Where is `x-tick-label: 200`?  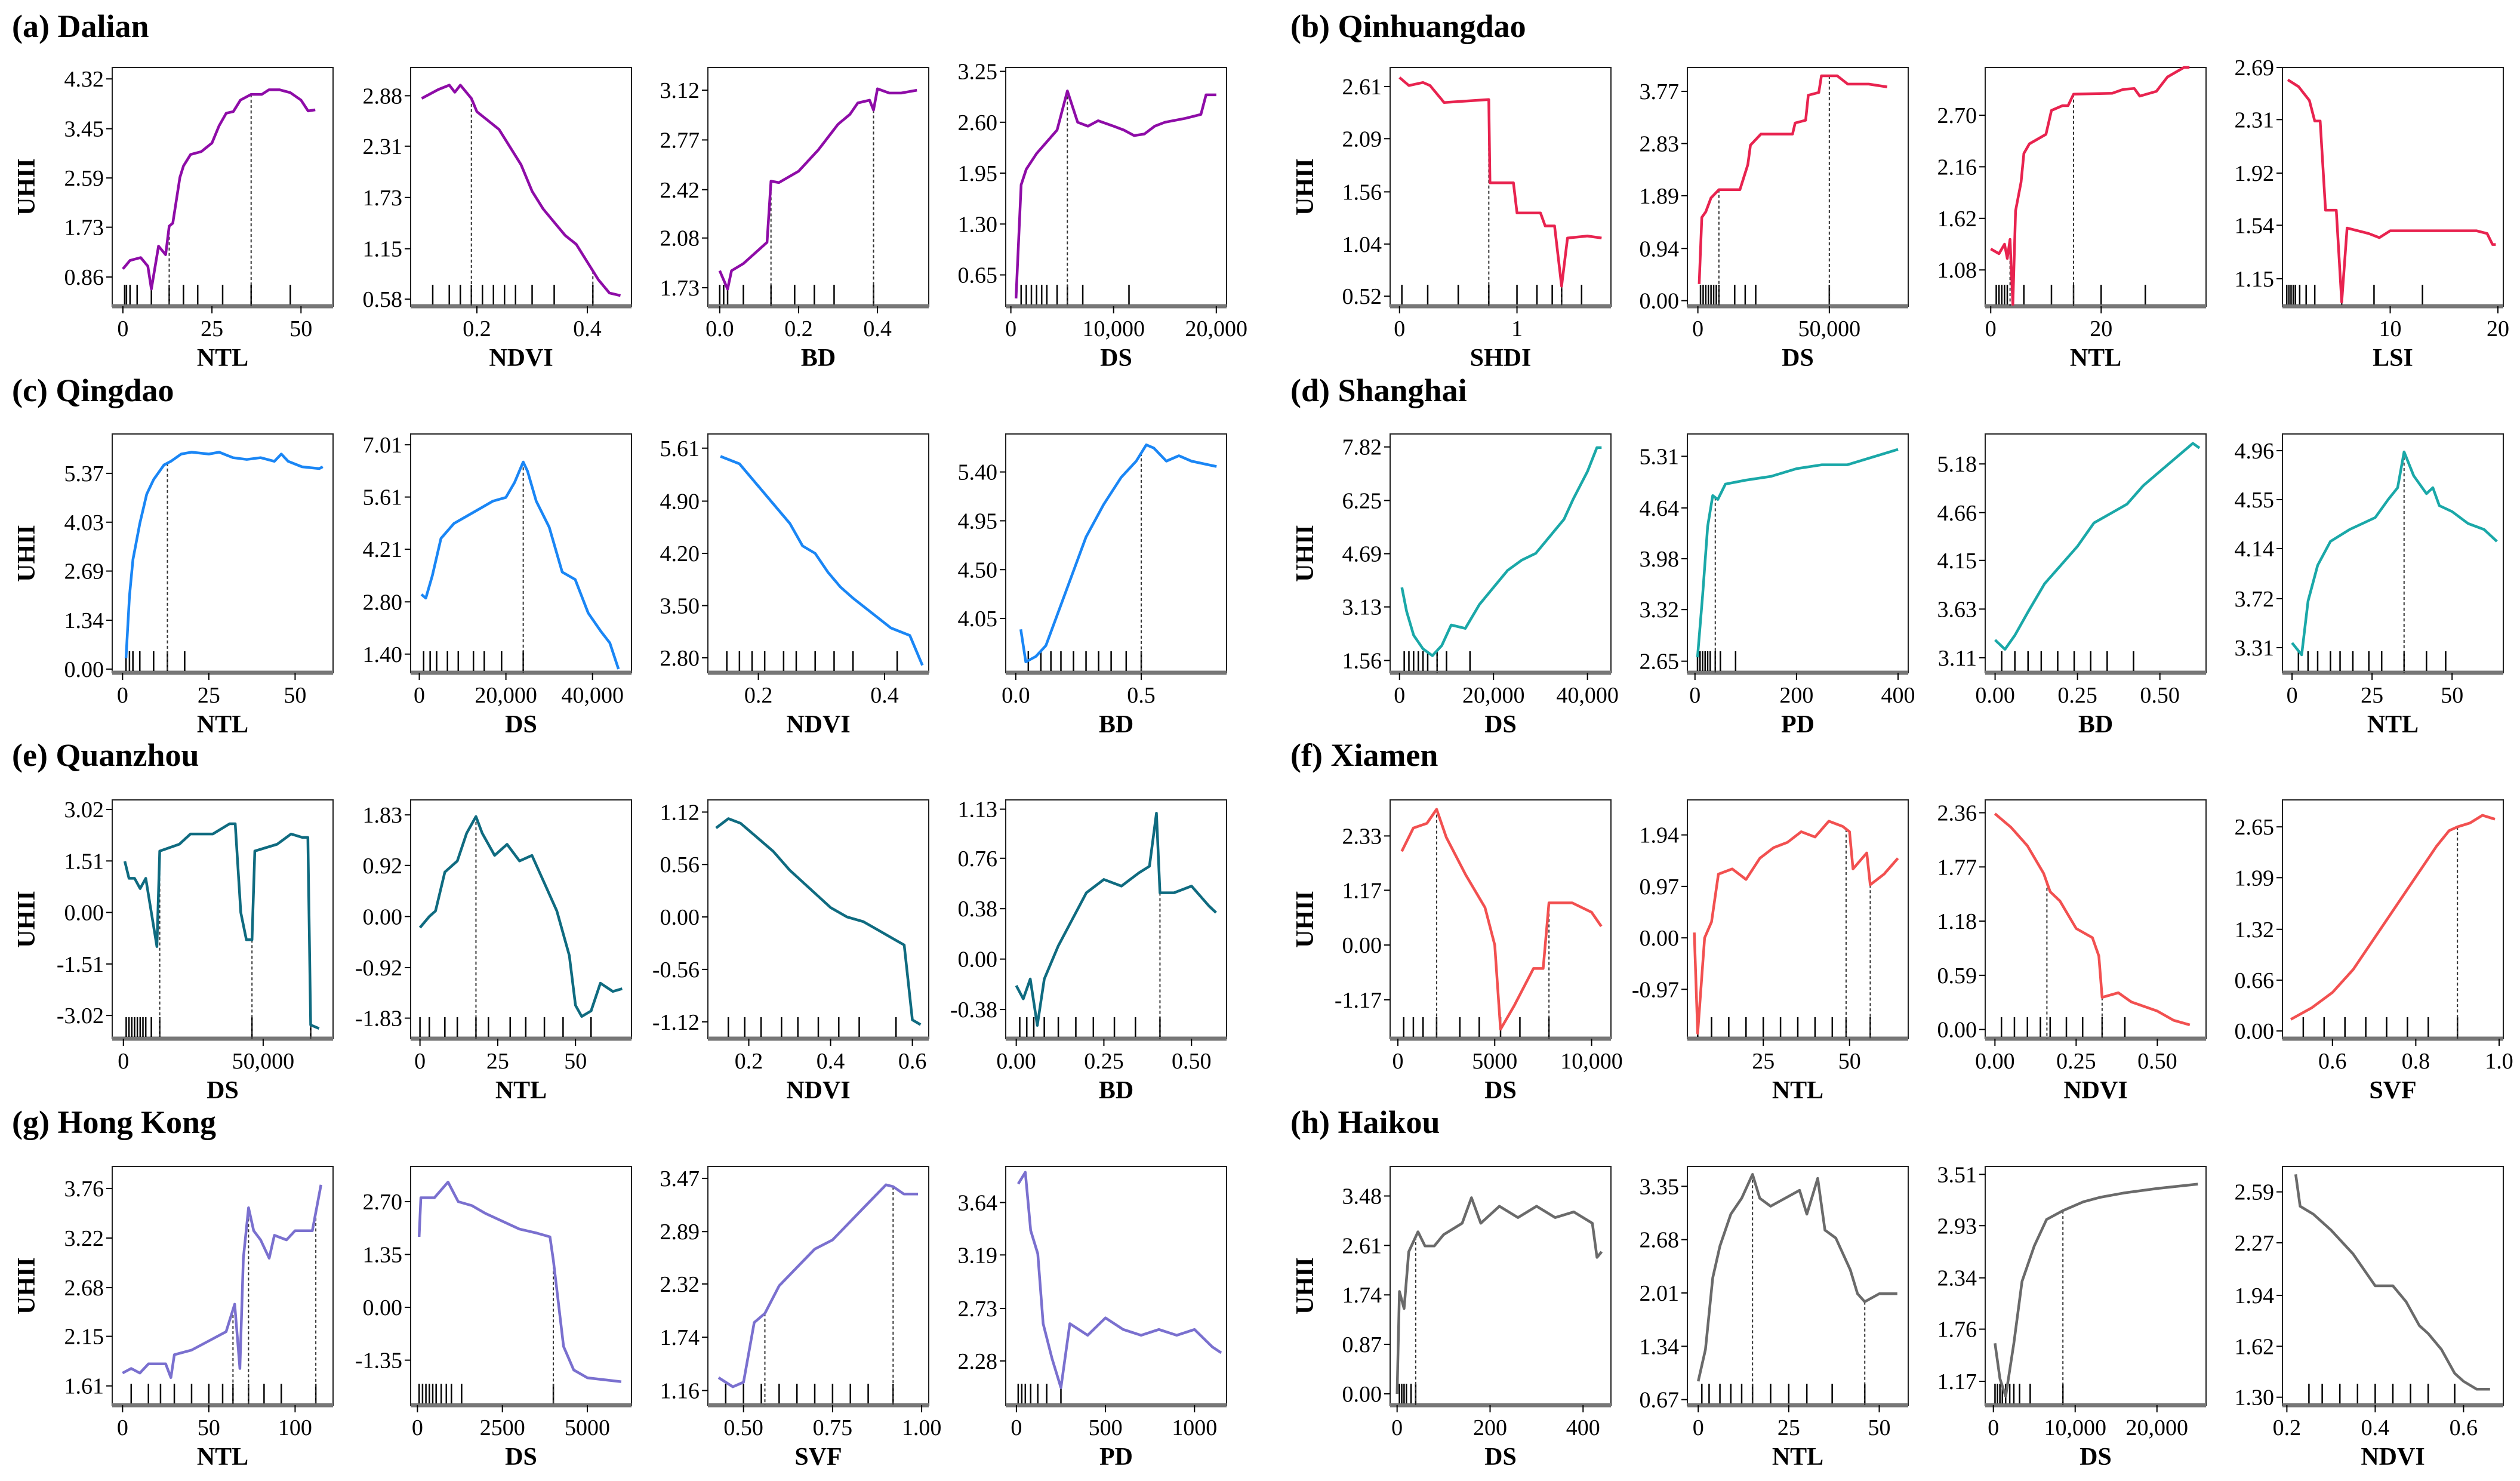 x-tick-label: 200 is located at coordinates (1490, 1427).